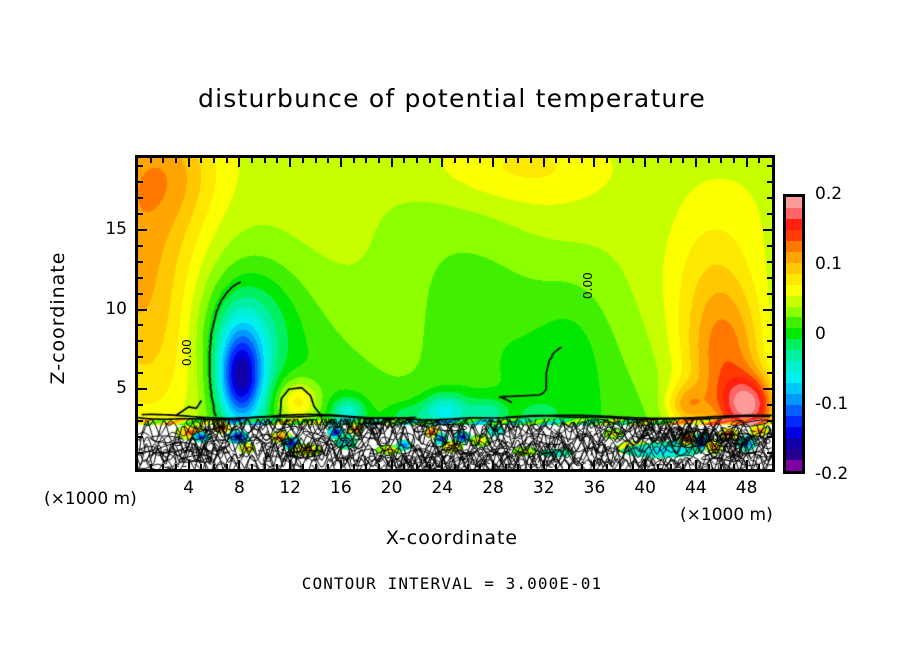 The height and width of the screenshot is (654, 904). What do you see at coordinates (726, 515) in the screenshot?
I see `x-axis-units: (×1000 m)` at bounding box center [726, 515].